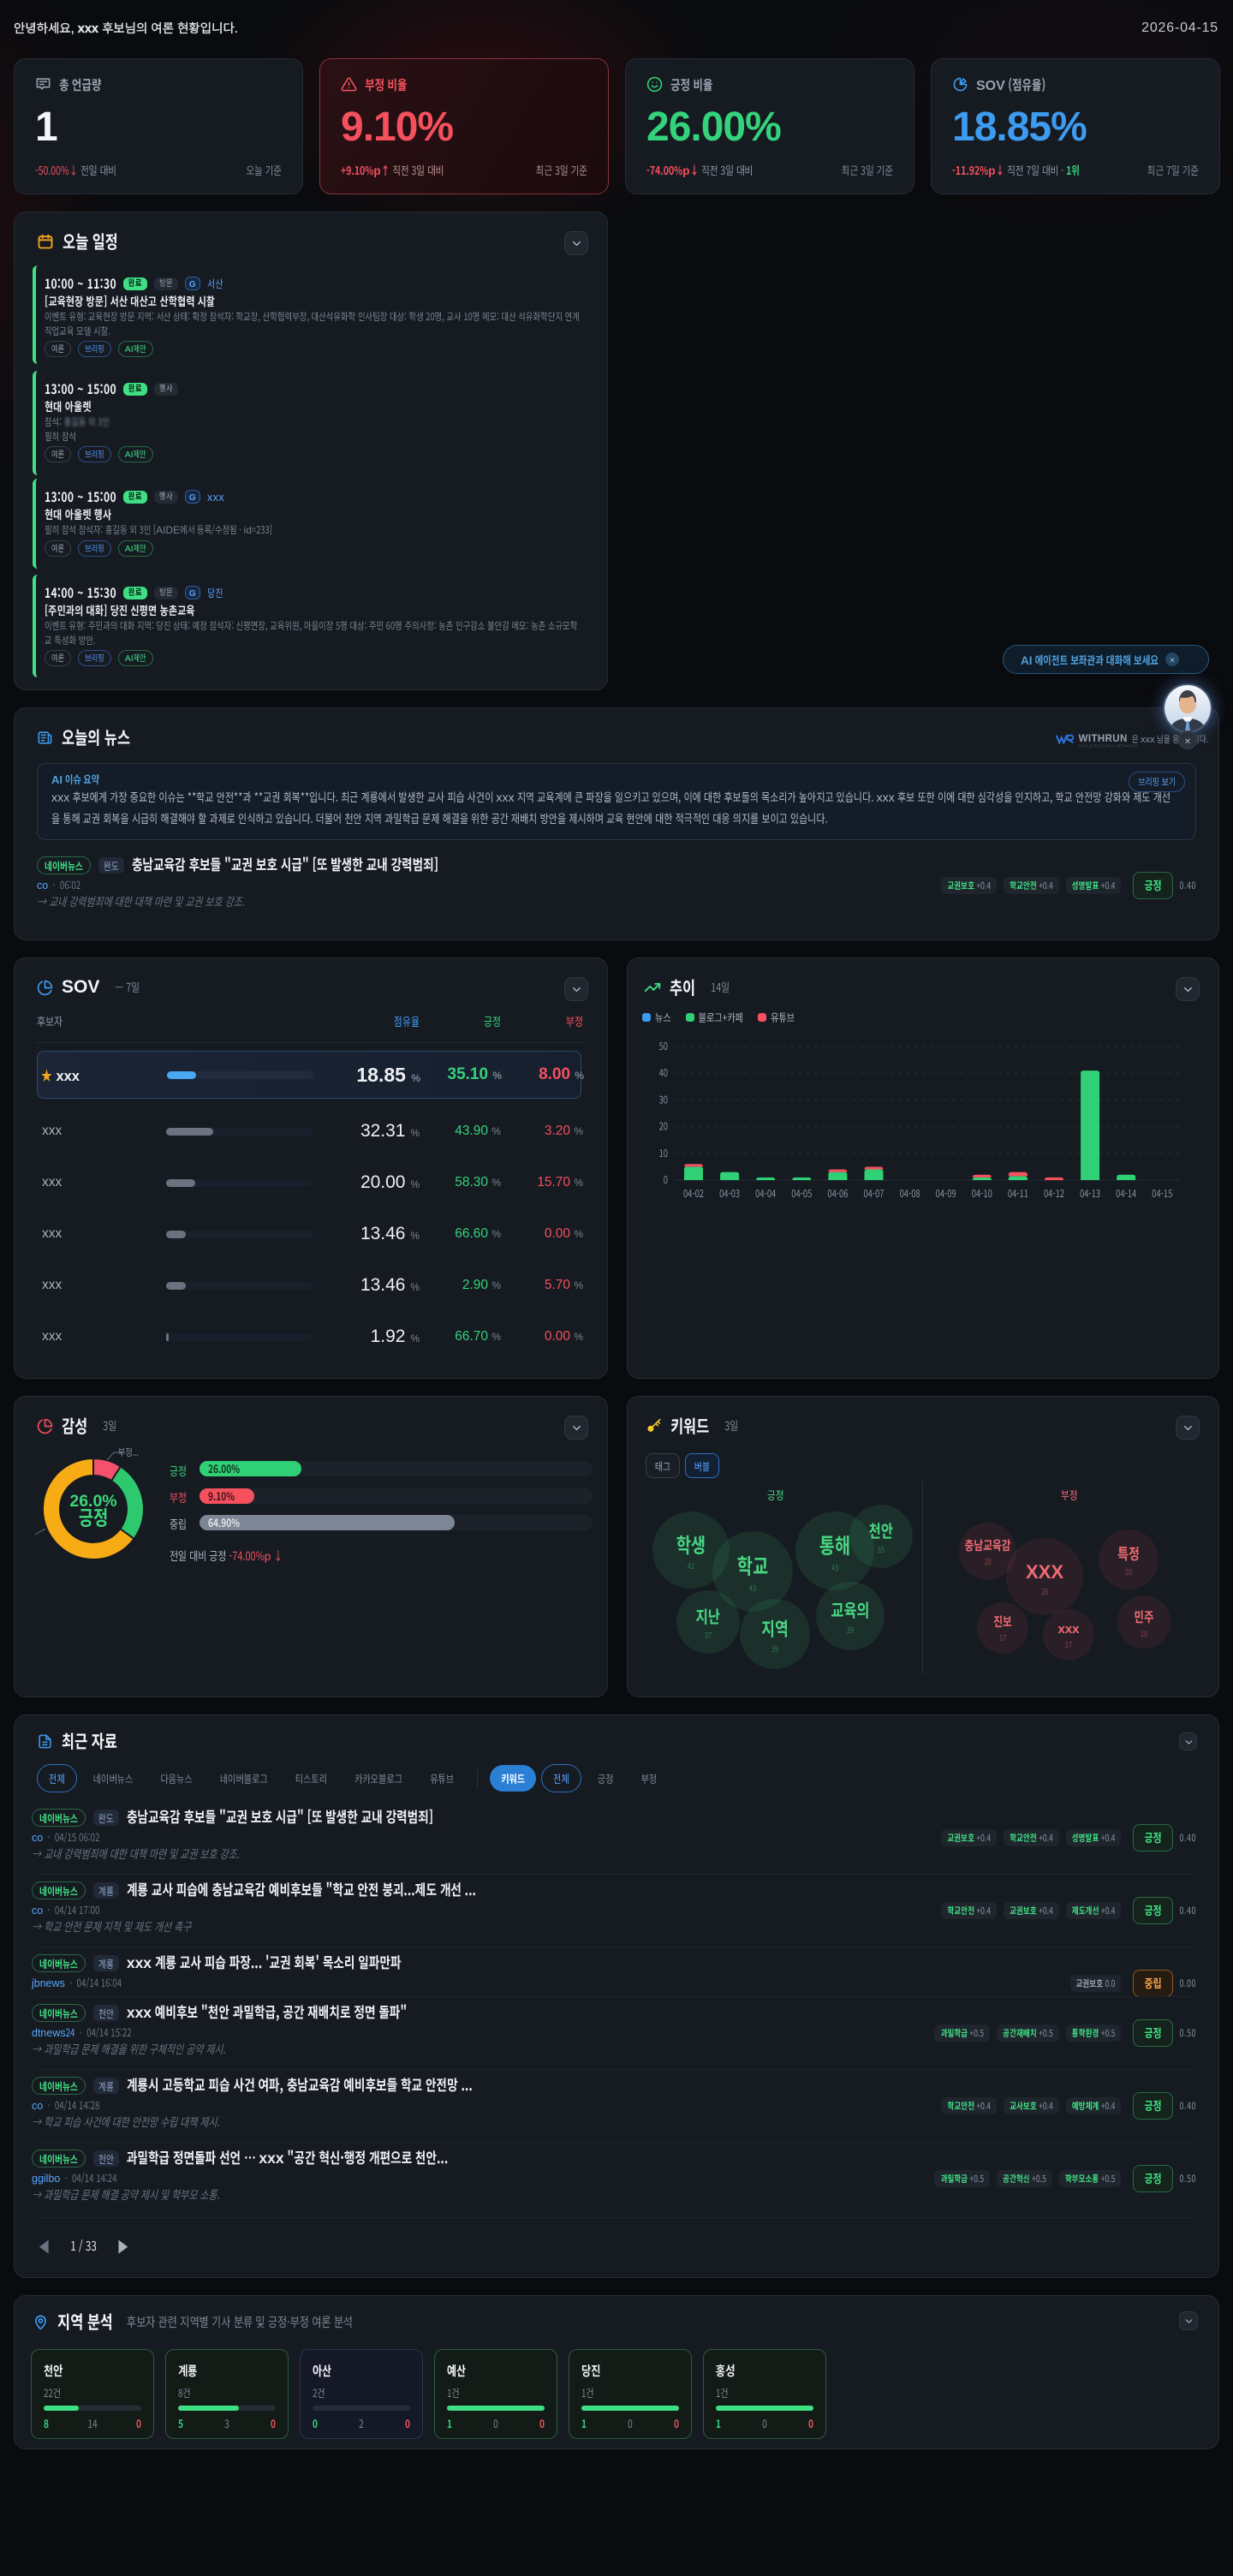 The height and width of the screenshot is (2576, 1233). I want to click on svg-text: 50, so click(663, 1046).